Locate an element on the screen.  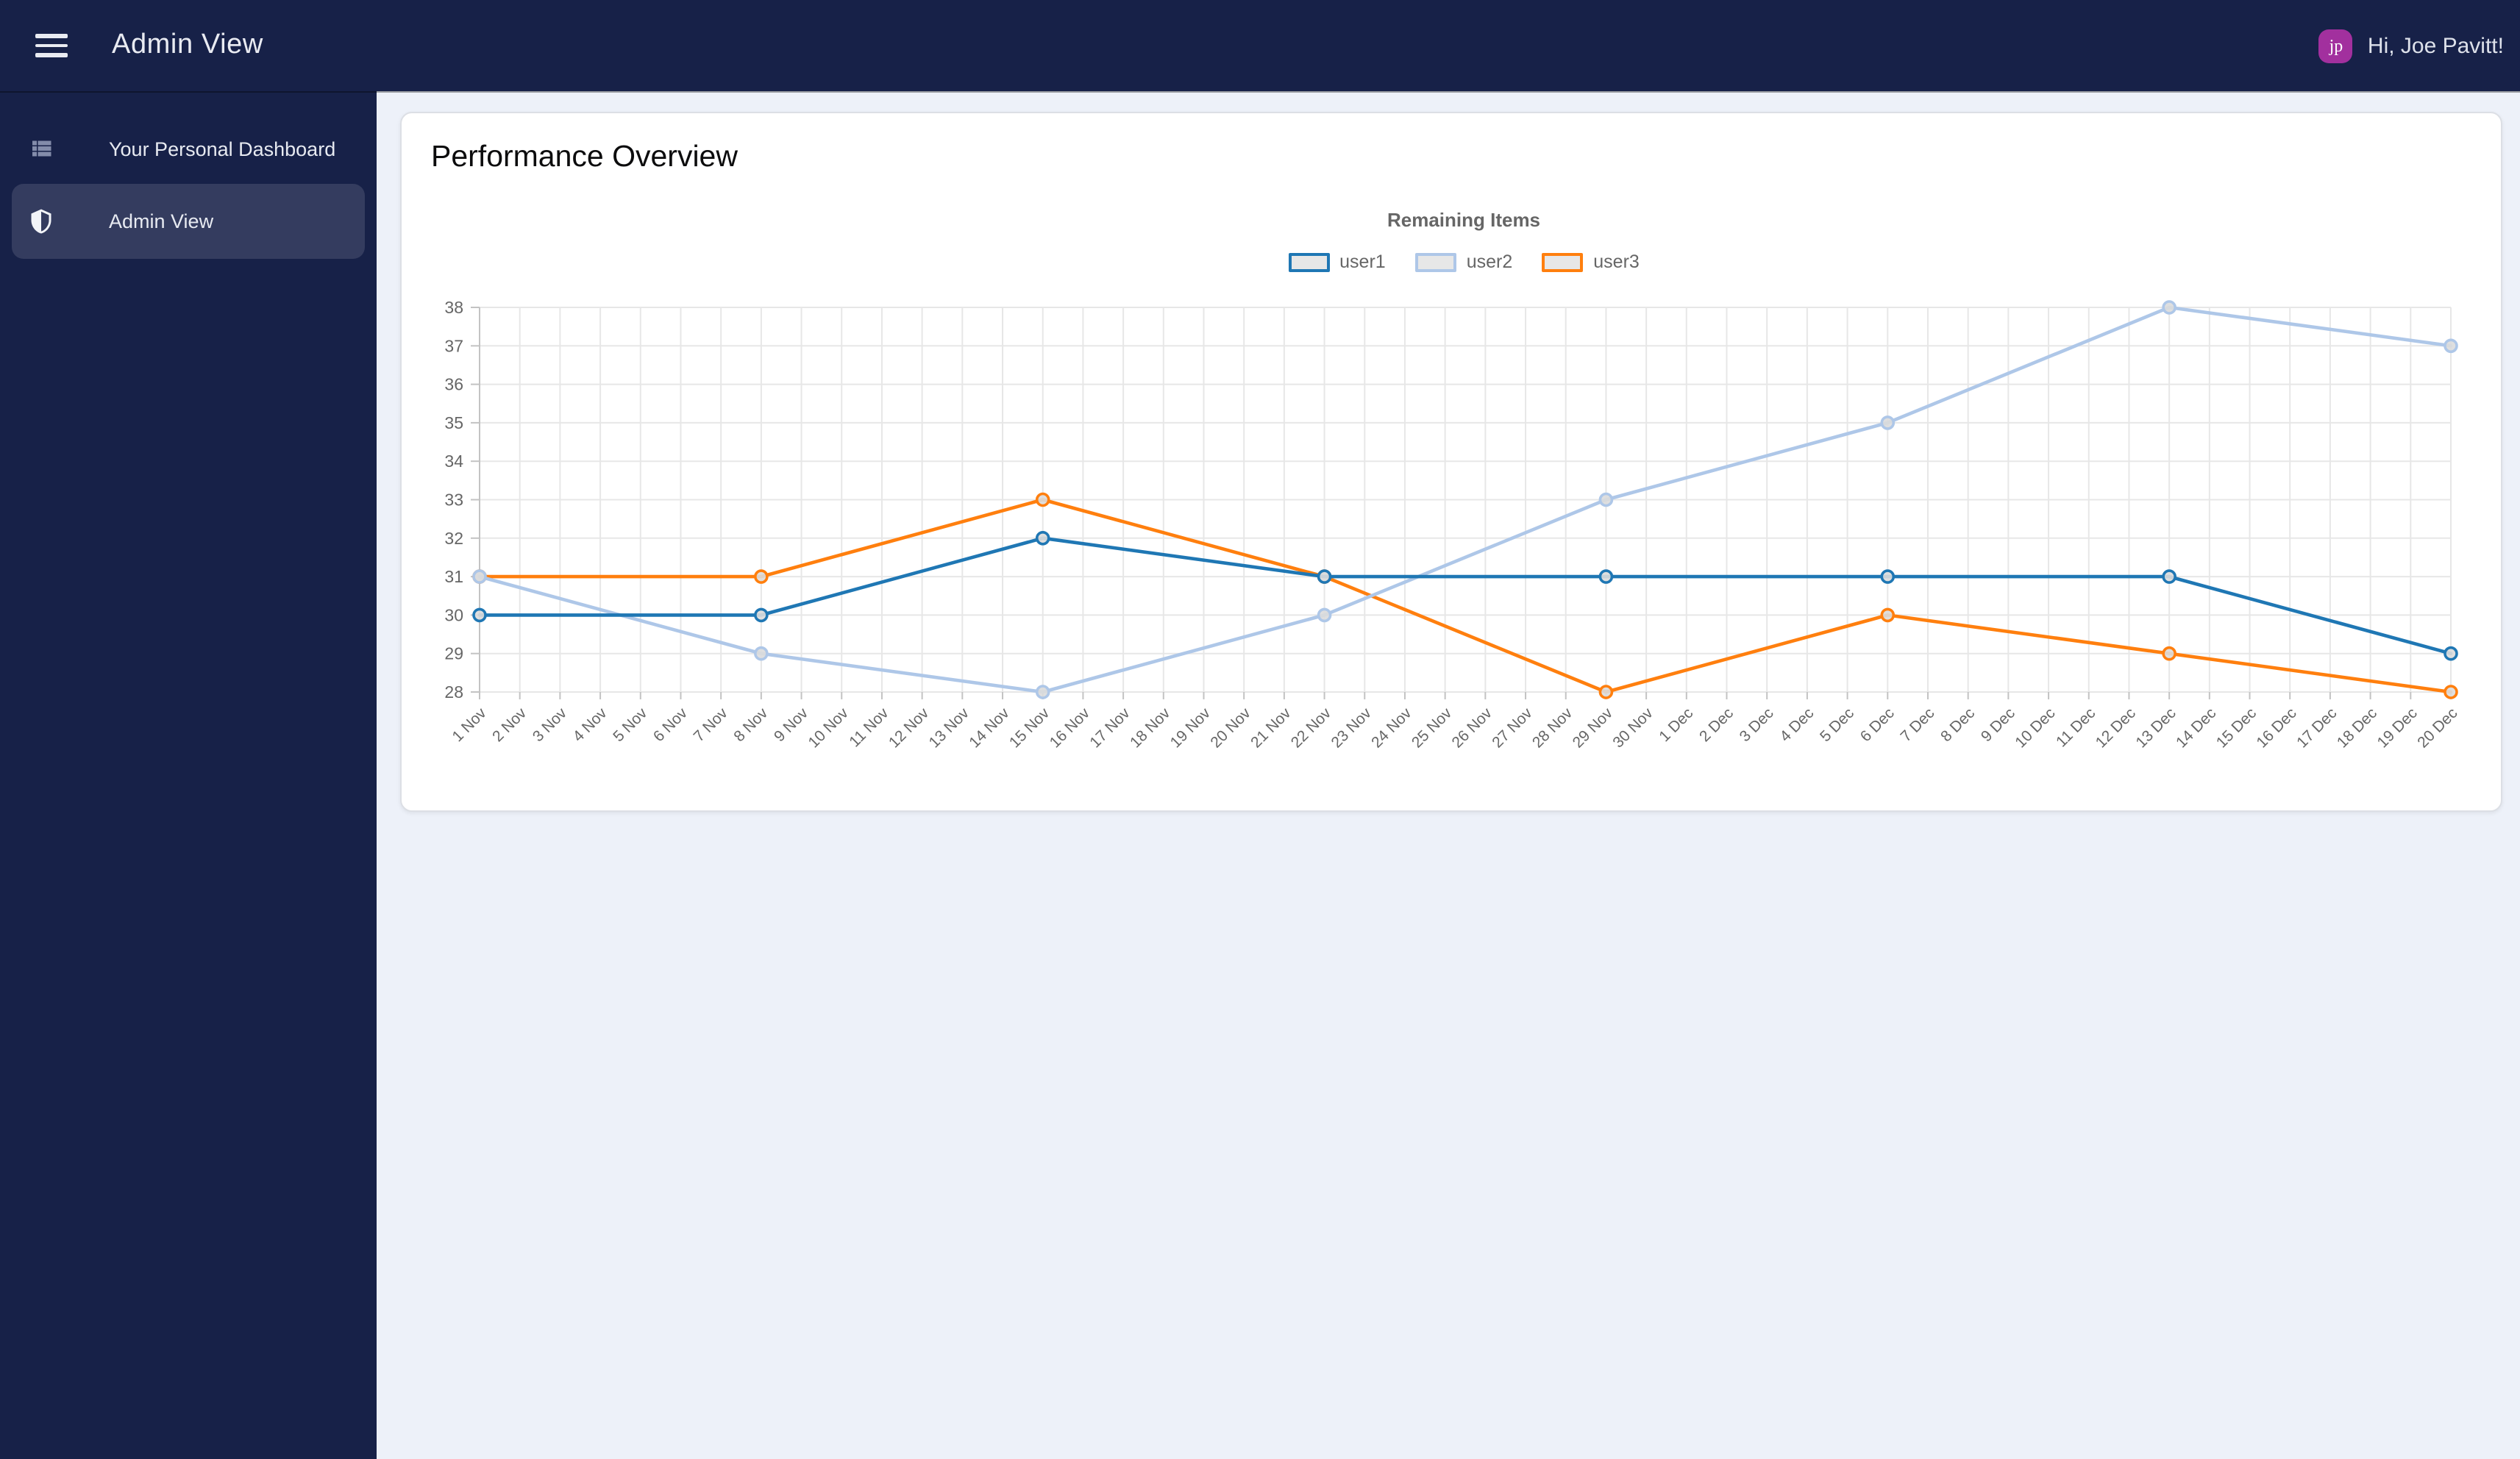
svg-text: 19 Nov is located at coordinates (1190, 728).